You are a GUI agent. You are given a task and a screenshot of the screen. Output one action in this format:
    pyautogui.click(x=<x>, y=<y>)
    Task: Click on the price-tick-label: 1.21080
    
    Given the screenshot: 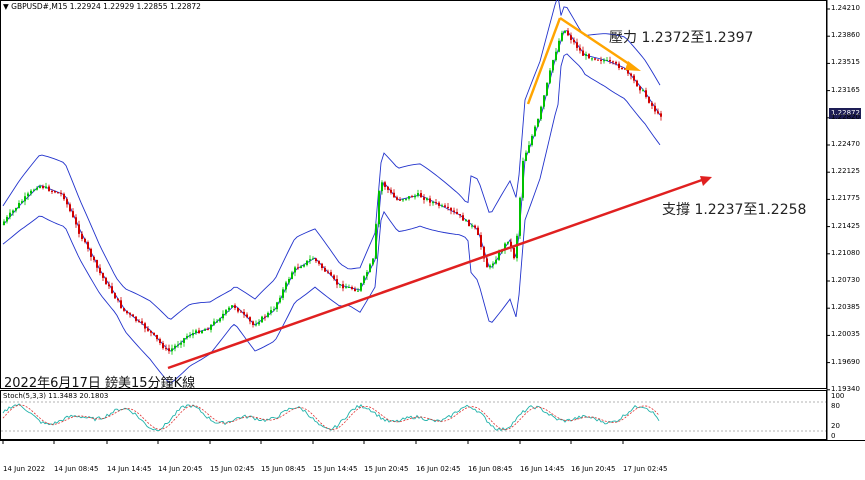 What is the action you would take?
    pyautogui.click(x=845, y=252)
    